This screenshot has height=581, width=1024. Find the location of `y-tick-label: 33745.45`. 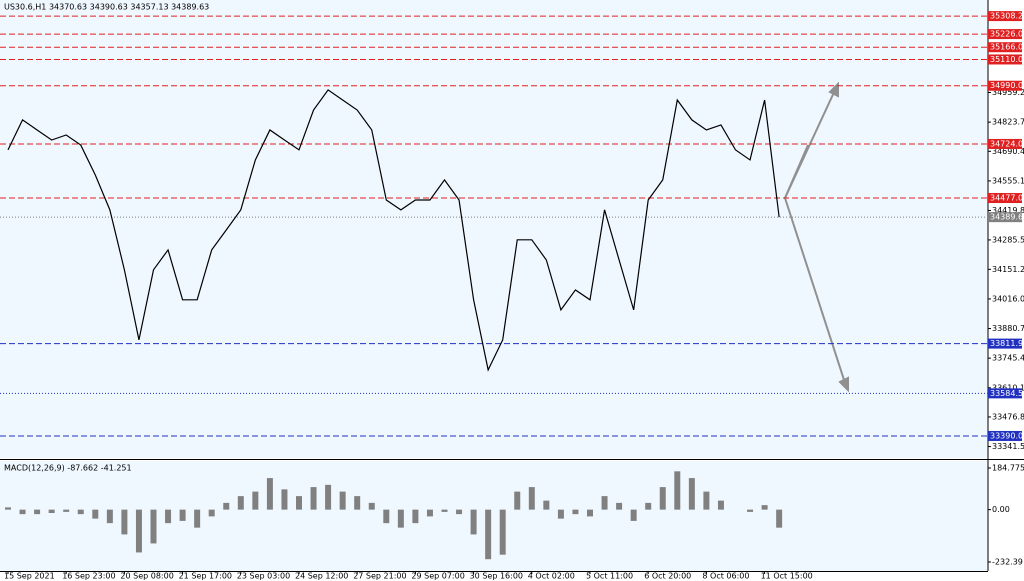

y-tick-label: 33745.45 is located at coordinates (1008, 358).